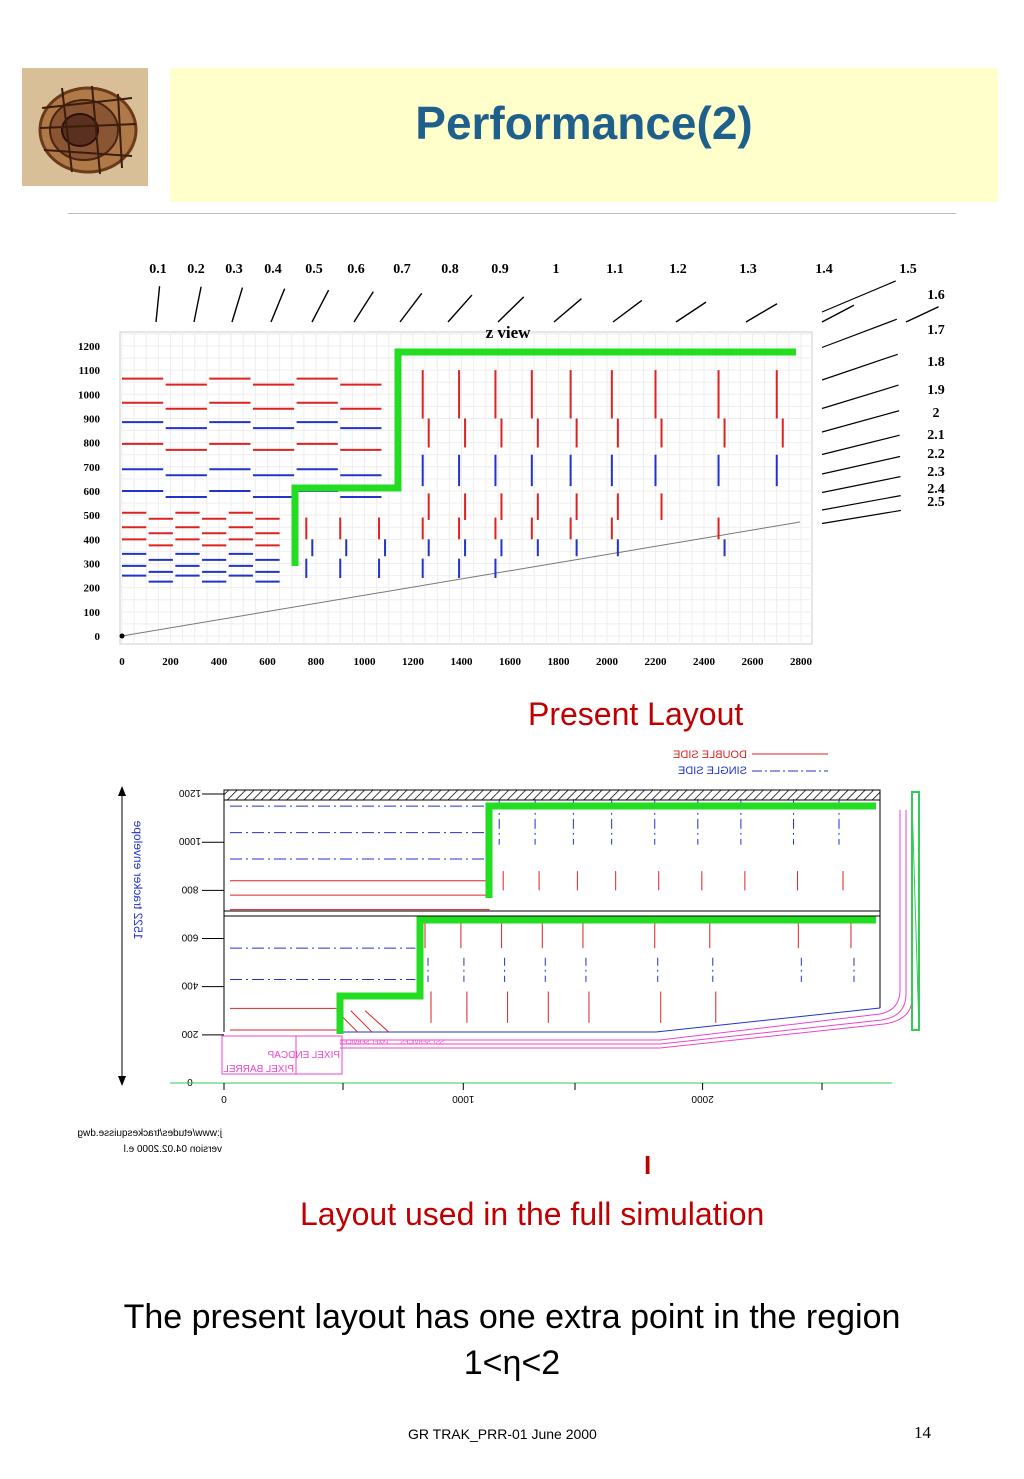  Describe the element at coordinates (936, 295) in the screenshot. I see `eta-label-right: 1.6` at that location.